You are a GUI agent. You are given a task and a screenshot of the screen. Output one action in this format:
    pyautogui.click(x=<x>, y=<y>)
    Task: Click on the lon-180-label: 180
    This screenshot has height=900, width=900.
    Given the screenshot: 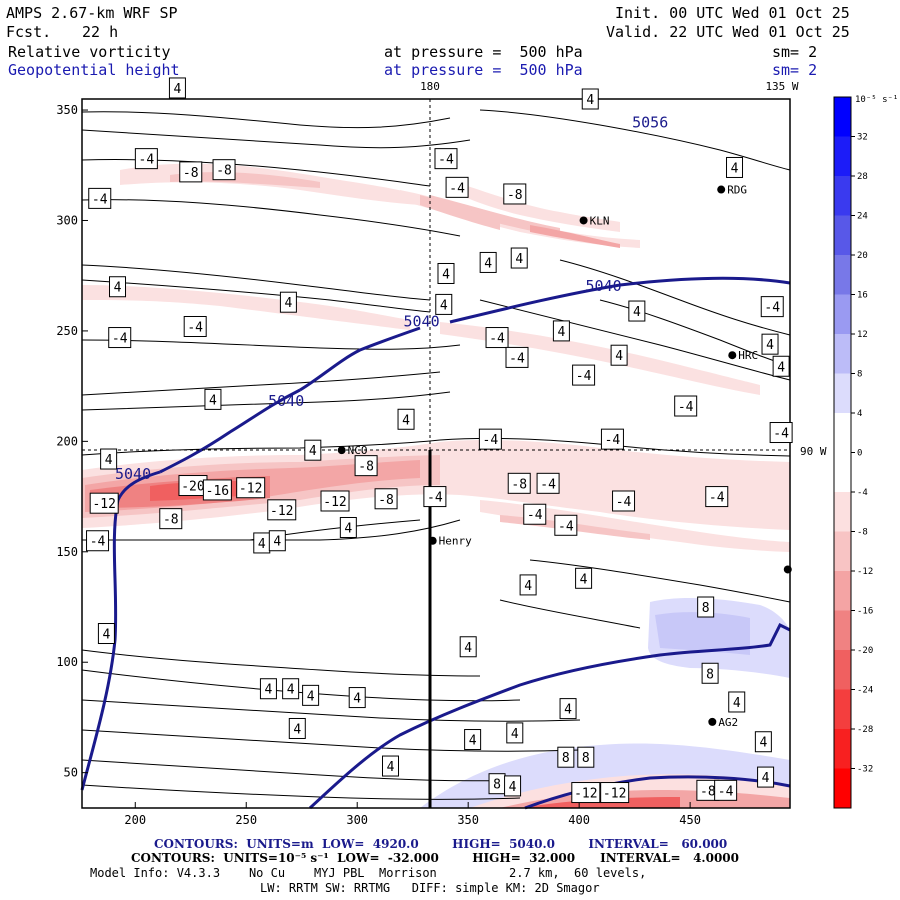 What is the action you would take?
    pyautogui.click(x=430, y=86)
    